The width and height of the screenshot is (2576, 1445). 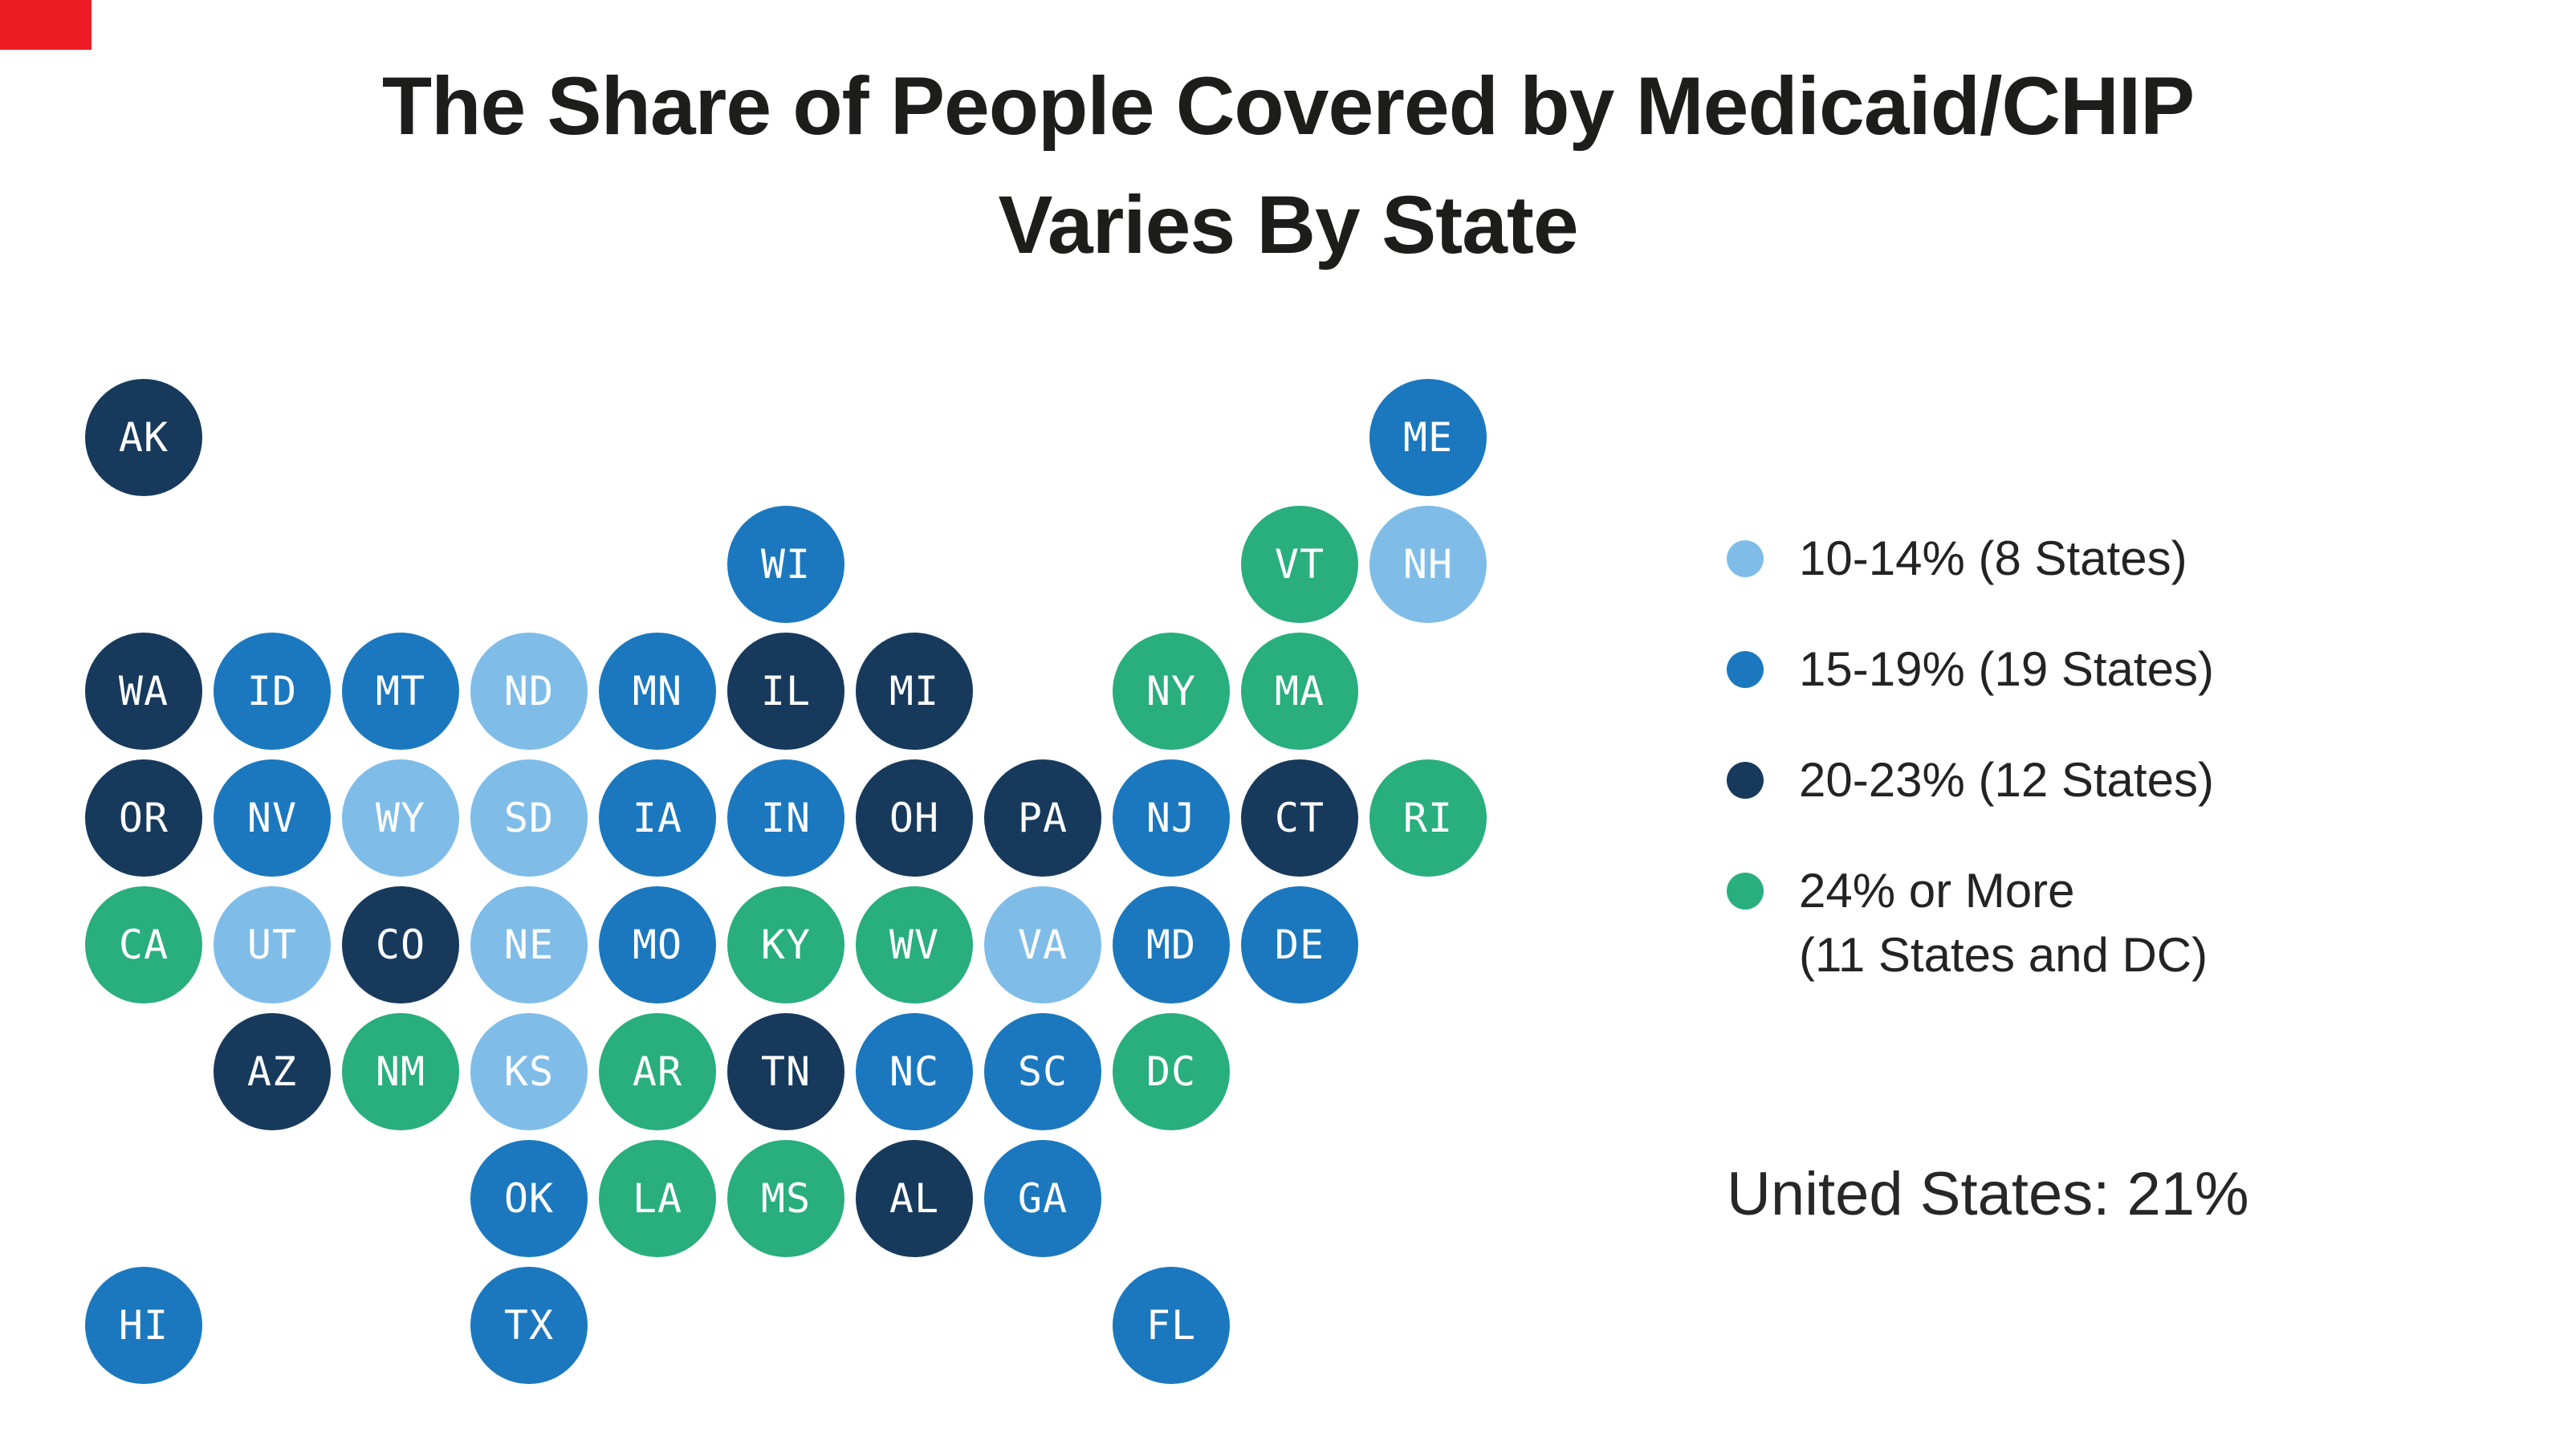 What do you see at coordinates (914, 1198) in the screenshot?
I see `state-tile-al: AL` at bounding box center [914, 1198].